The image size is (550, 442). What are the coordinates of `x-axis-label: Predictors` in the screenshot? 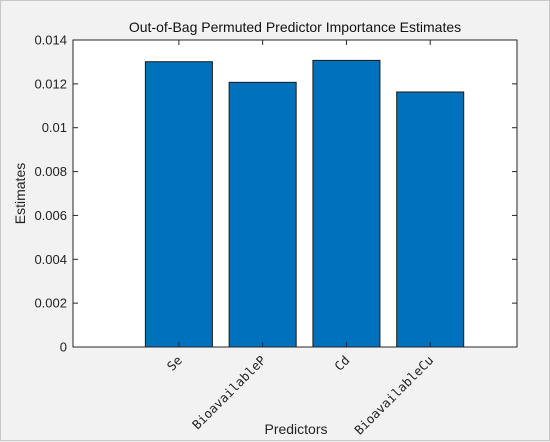 It's located at (295, 429).